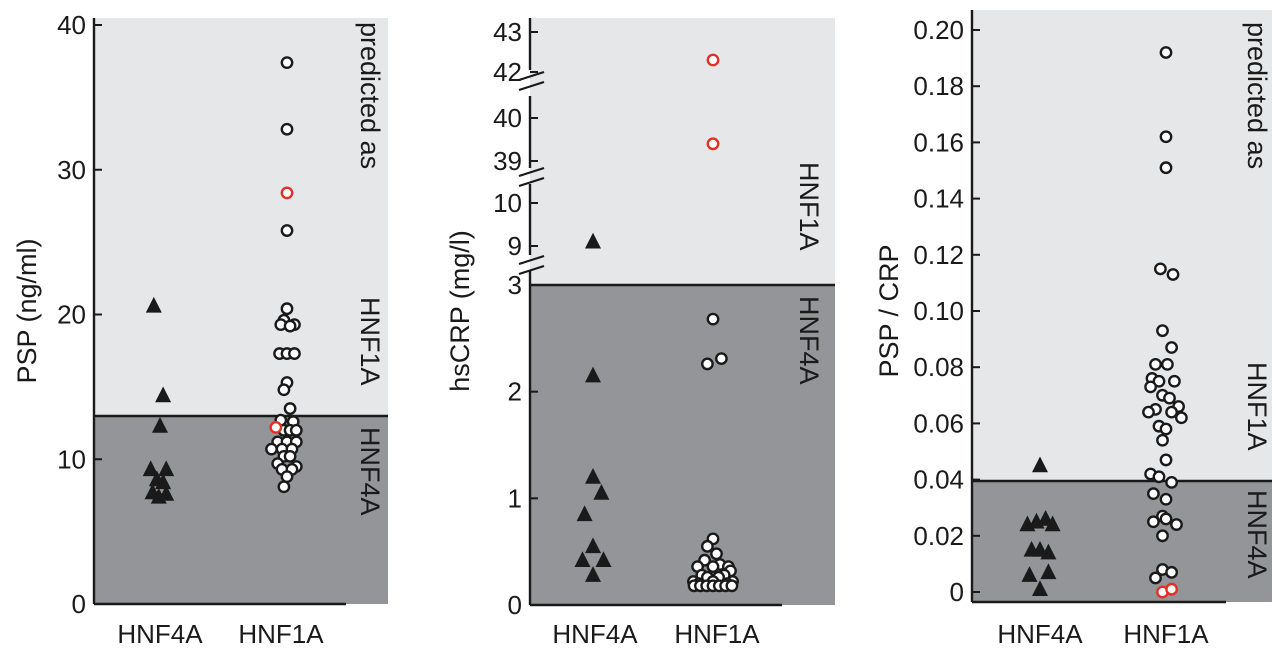  I want to click on x-tick-label-hnf1a: HNF1A, so click(281, 634).